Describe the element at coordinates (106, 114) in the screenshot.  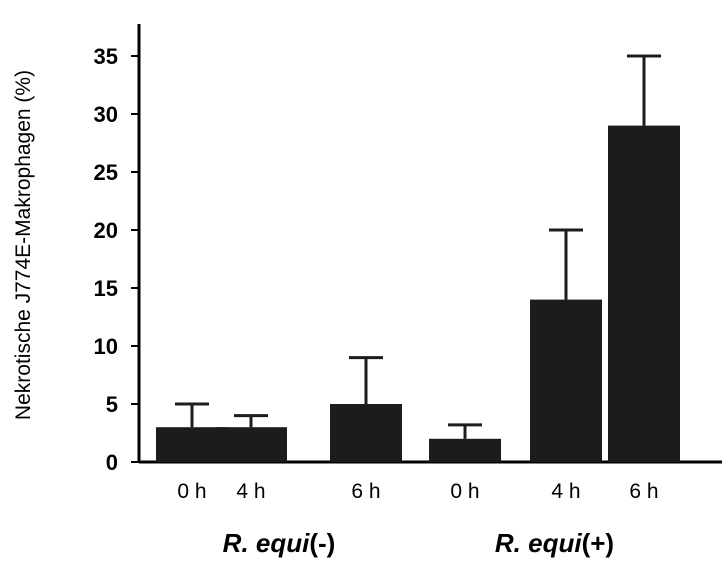
I see `y-tick-label: 30` at that location.